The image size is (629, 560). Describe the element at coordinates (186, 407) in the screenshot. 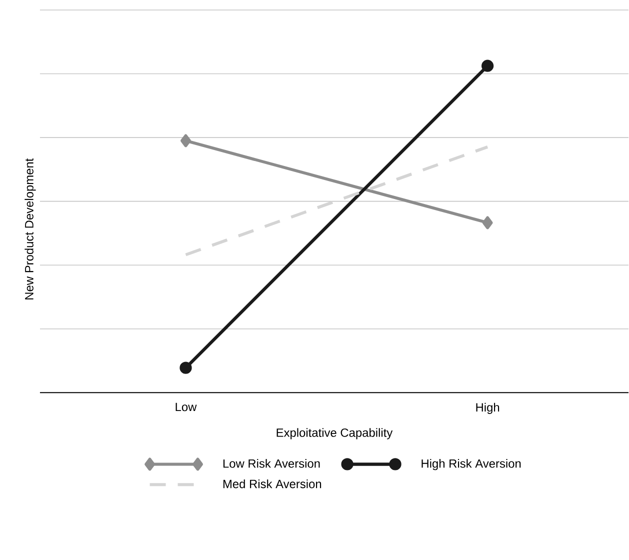

I see `x-tick-label: Low` at that location.